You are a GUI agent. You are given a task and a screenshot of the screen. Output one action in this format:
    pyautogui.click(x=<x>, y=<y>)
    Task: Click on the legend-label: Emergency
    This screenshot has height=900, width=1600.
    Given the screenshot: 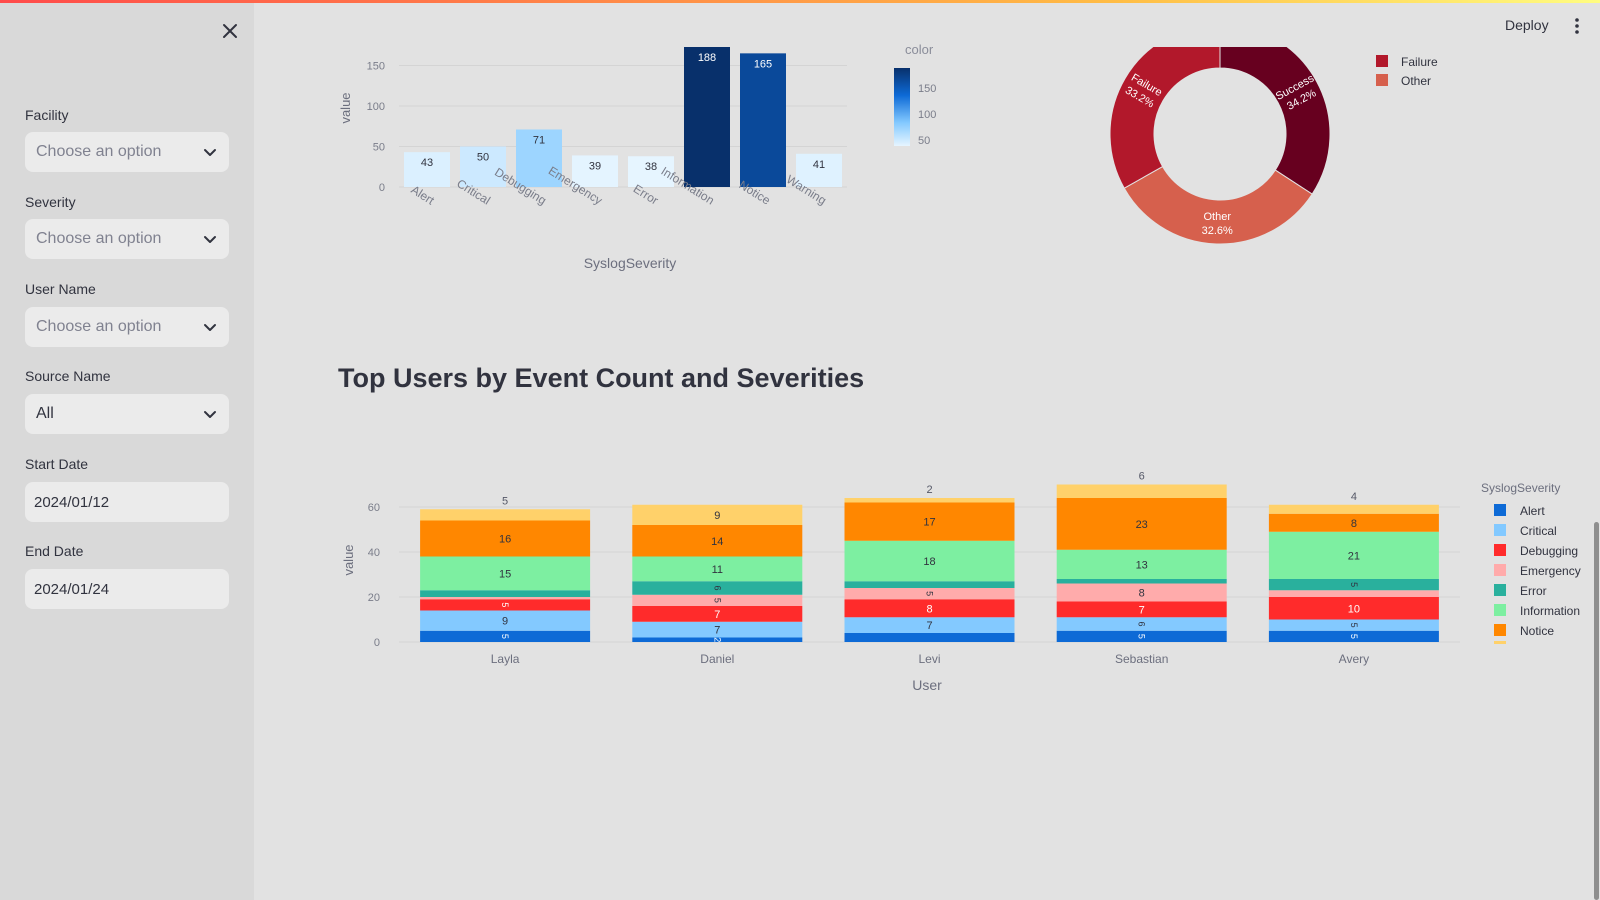 What is the action you would take?
    pyautogui.click(x=1550, y=571)
    